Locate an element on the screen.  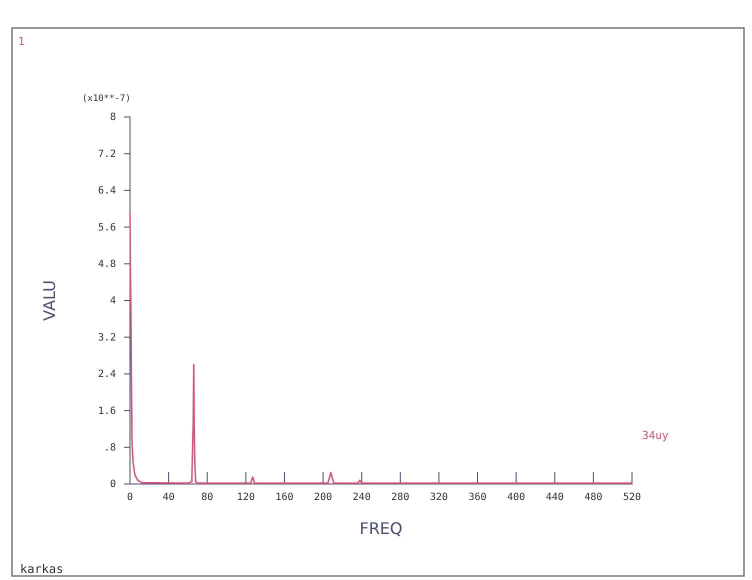
x-tick-label: 320 is located at coordinates (439, 497).